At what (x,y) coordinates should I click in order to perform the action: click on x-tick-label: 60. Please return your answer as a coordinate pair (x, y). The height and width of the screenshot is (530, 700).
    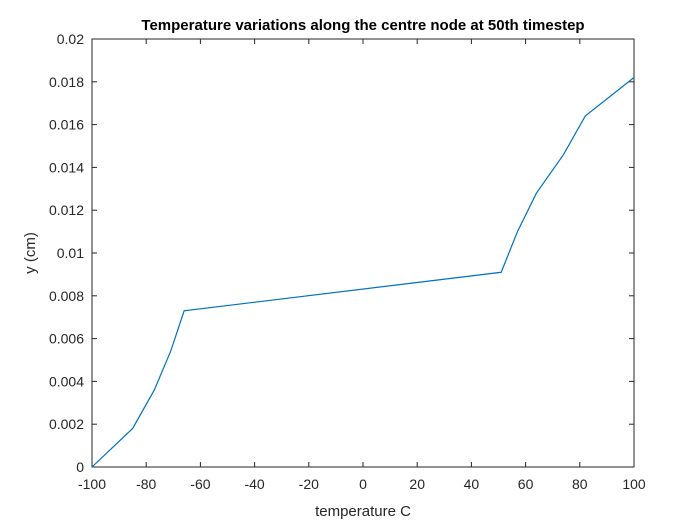
    Looking at the image, I should click on (526, 484).